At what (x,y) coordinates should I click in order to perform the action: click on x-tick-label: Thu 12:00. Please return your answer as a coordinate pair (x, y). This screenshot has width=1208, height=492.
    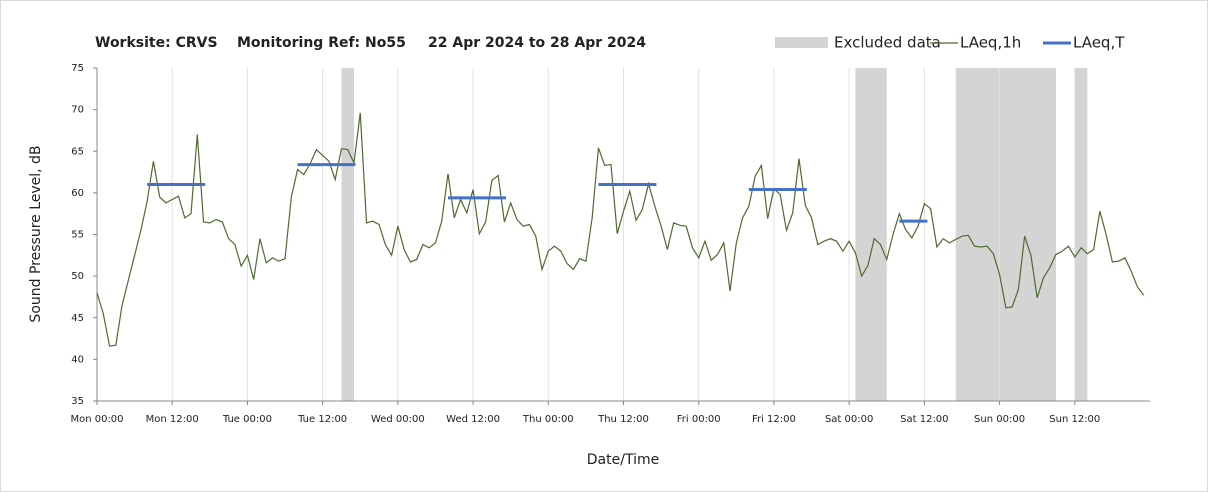
    Looking at the image, I should click on (623, 419).